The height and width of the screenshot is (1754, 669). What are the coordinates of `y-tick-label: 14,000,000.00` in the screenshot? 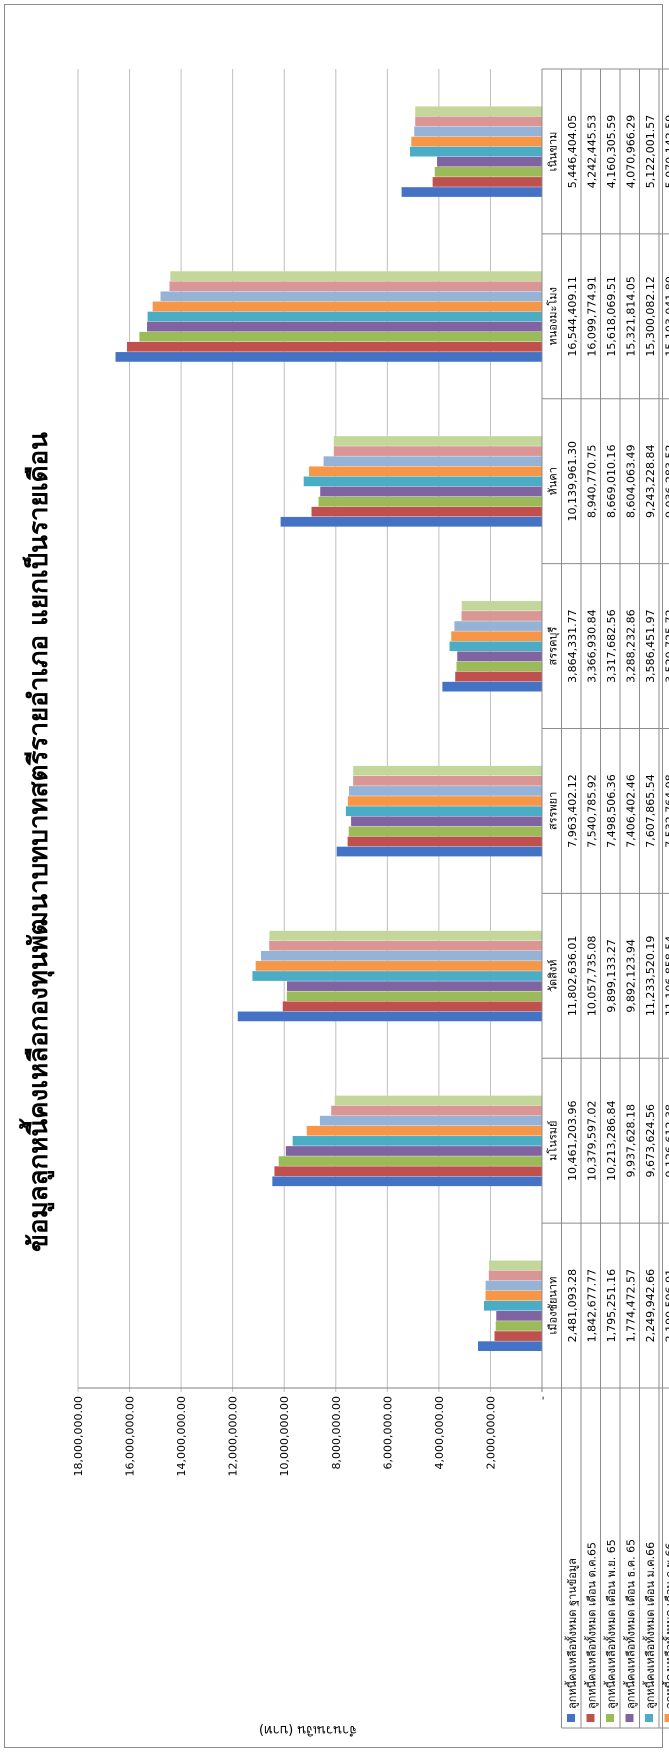 It's located at (181, 1436).